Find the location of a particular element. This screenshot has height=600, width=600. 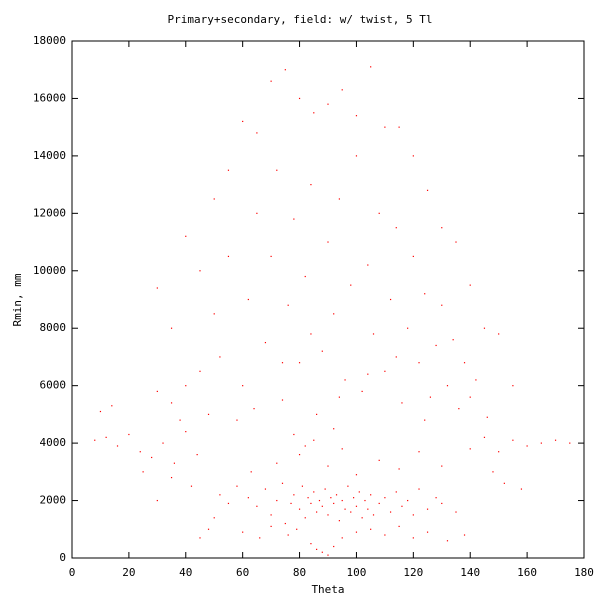

x-tick-label: 100 is located at coordinates (357, 572).